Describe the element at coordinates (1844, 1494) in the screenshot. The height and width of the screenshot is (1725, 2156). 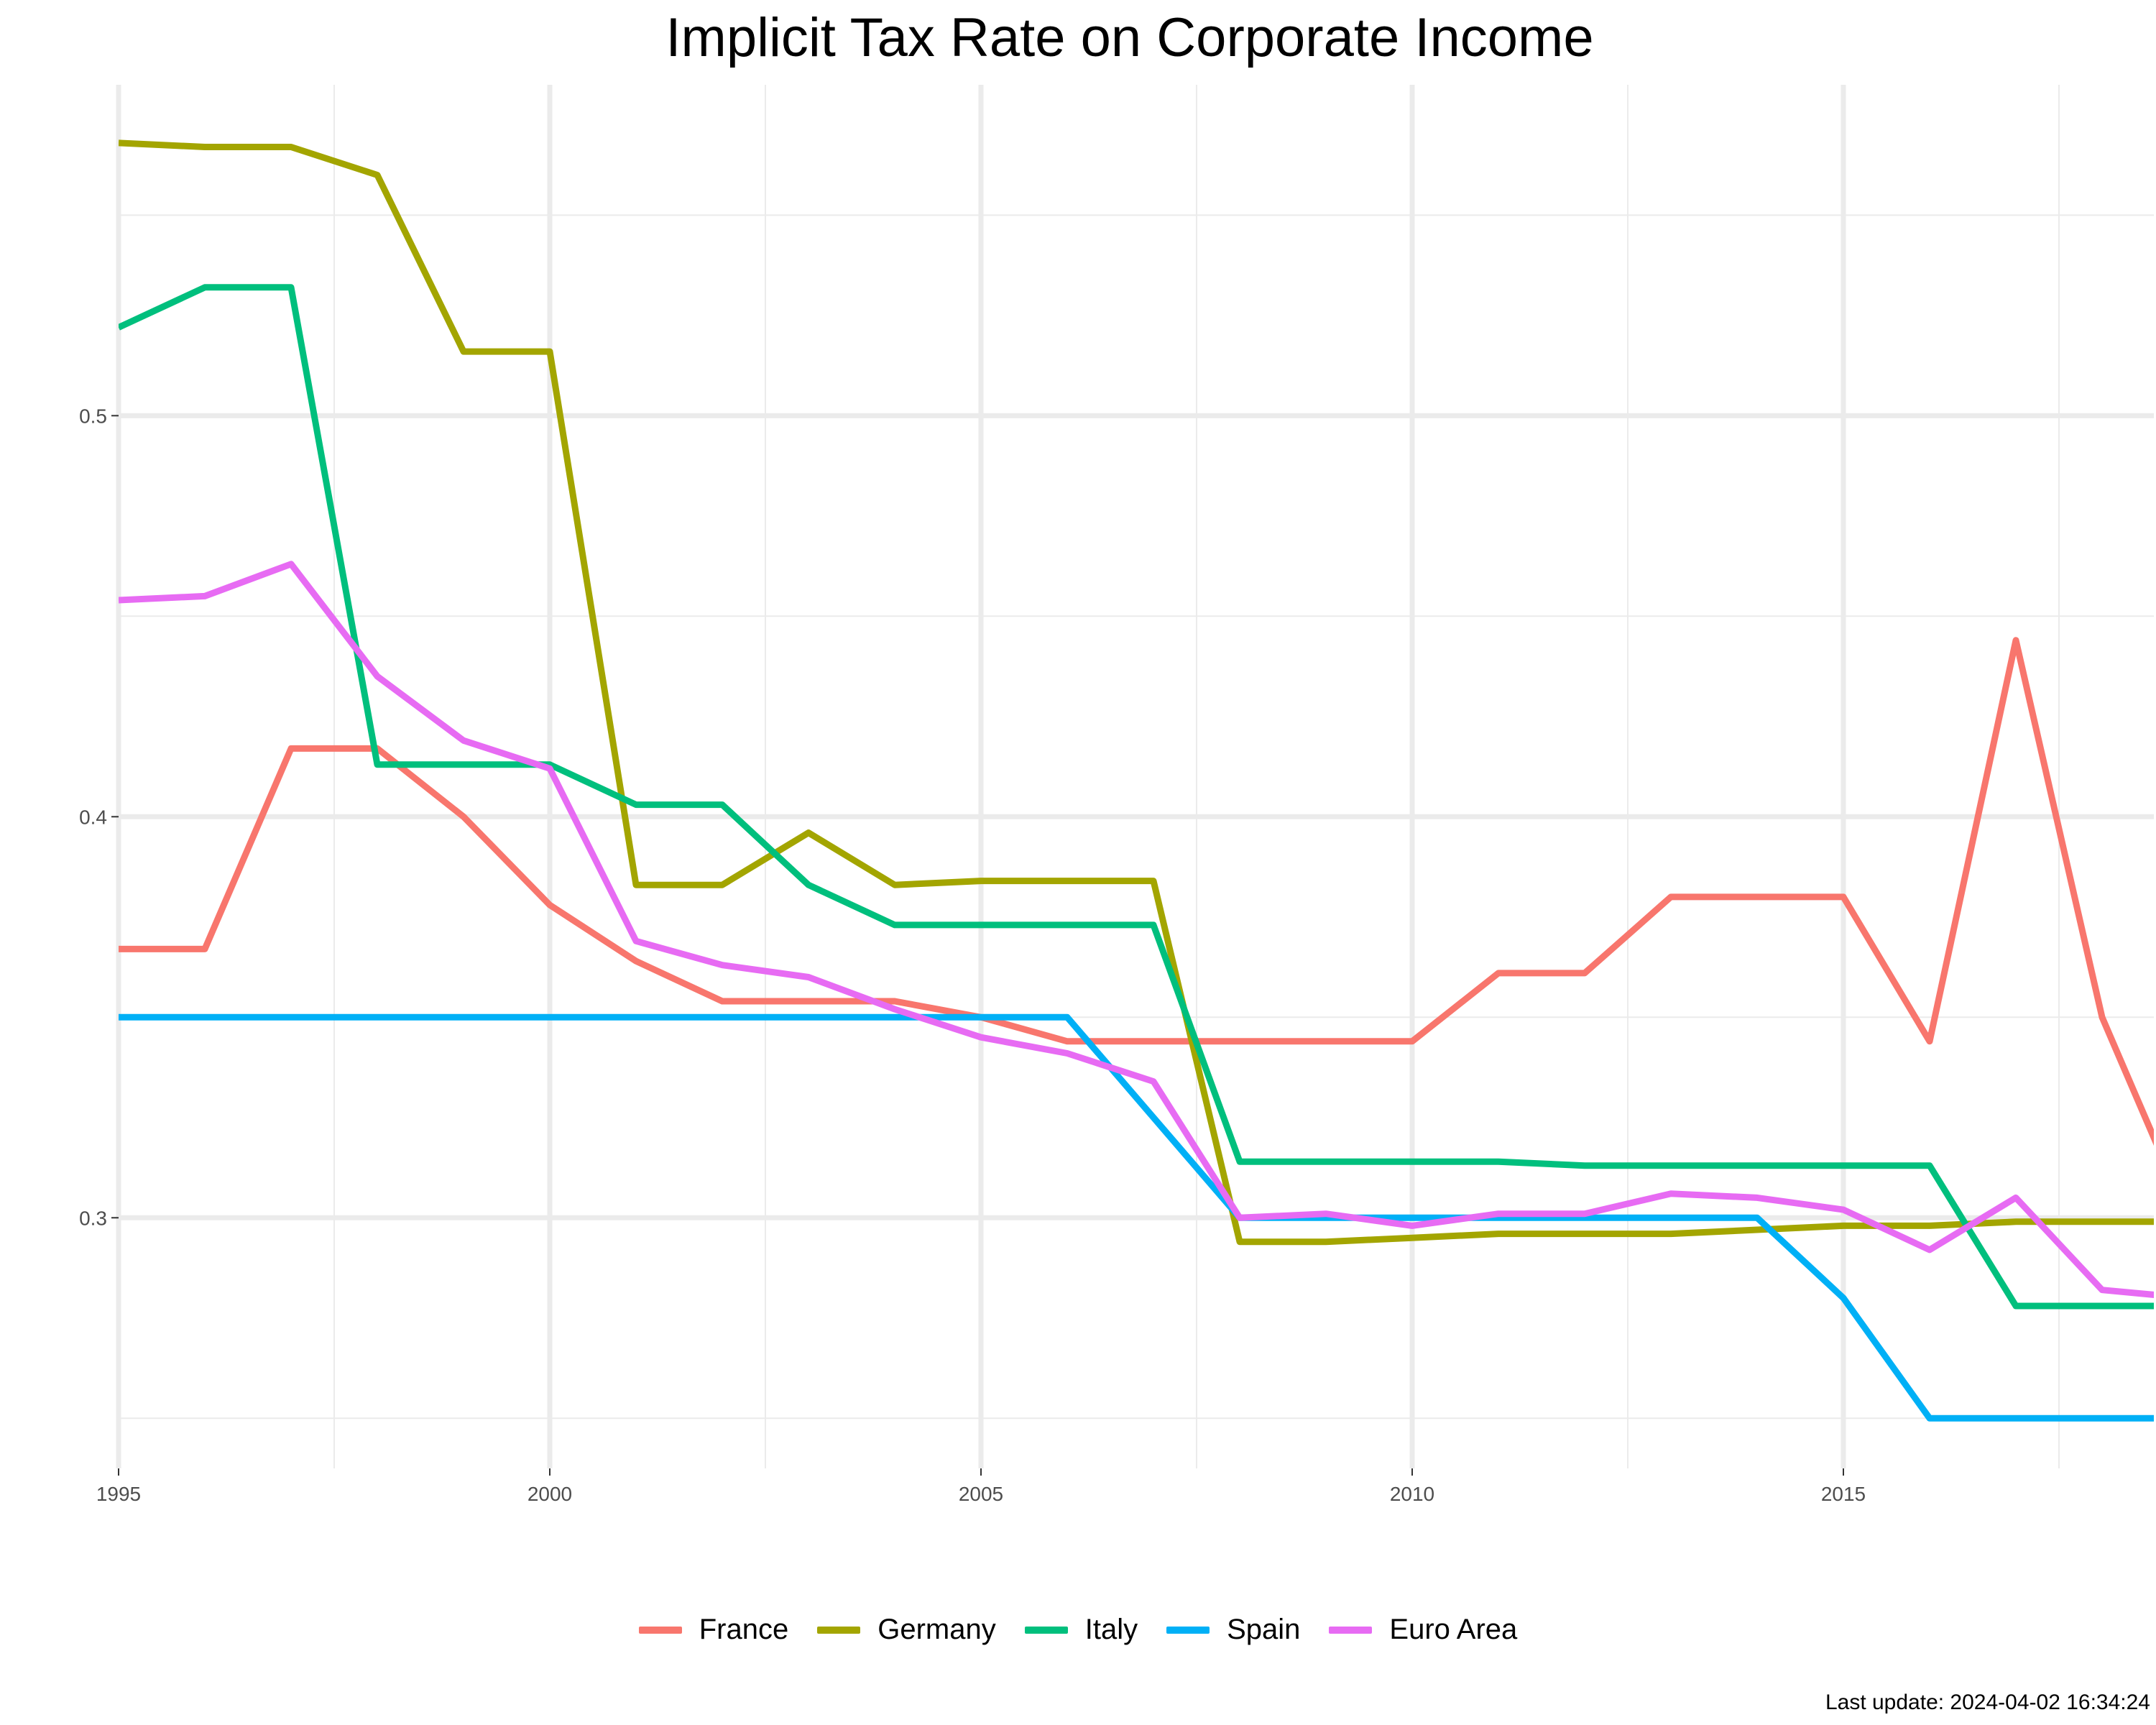
I see `x-tick-label: 2015` at that location.